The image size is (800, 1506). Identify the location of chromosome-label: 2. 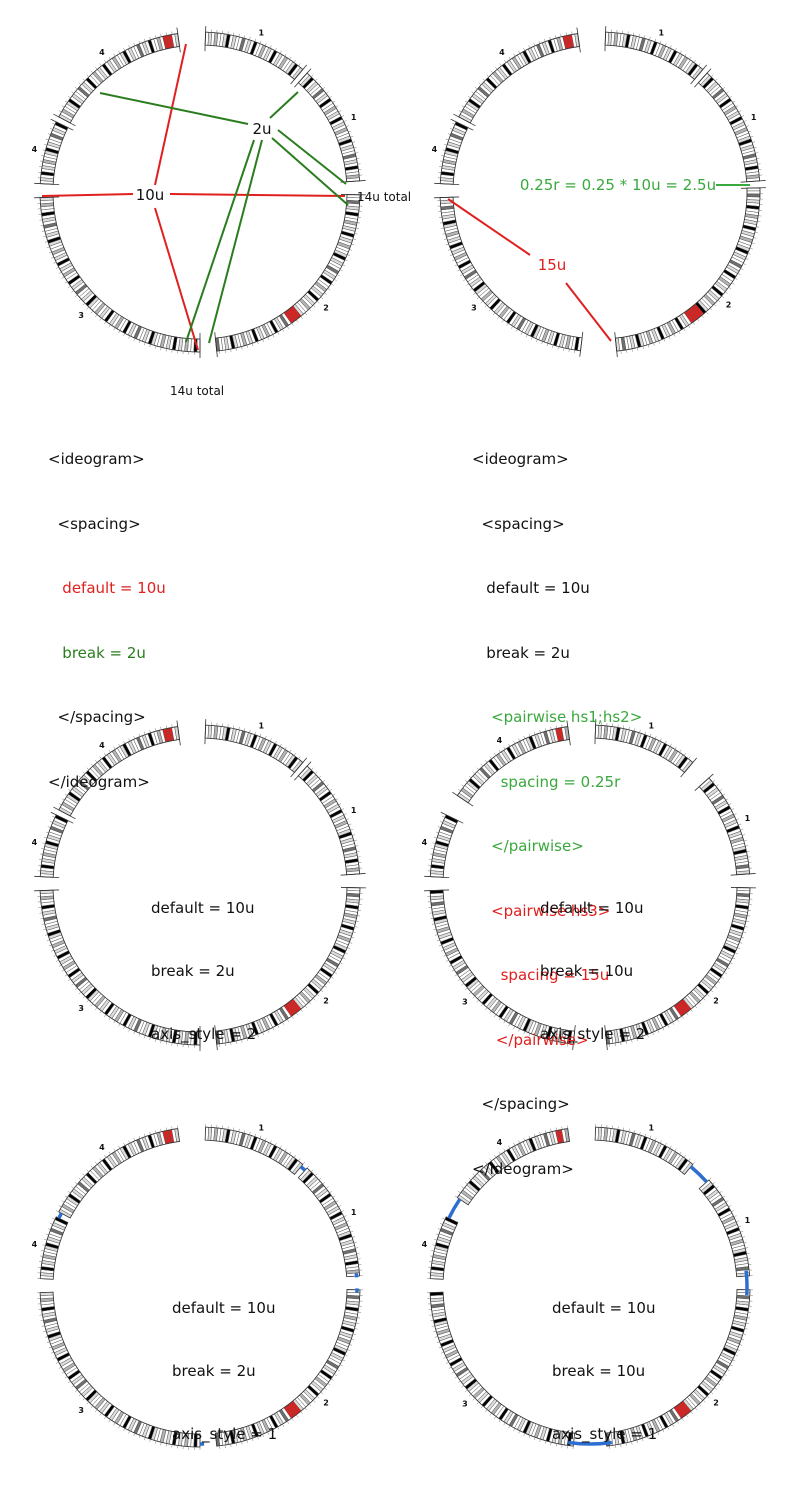
(716, 1001).